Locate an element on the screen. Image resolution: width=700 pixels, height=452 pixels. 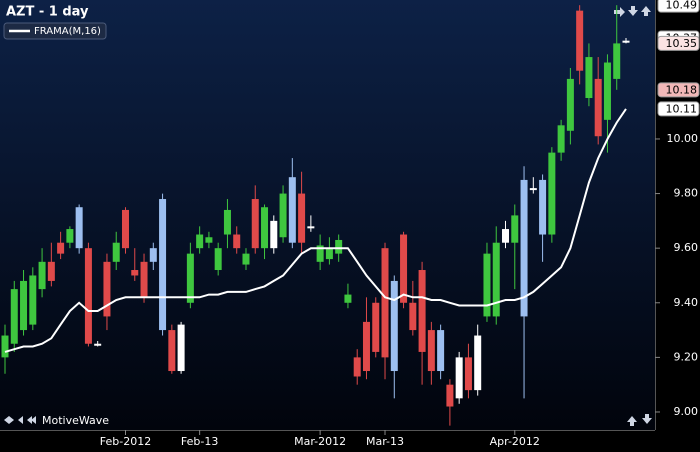
x-tick-label: Apr-2012 is located at coordinates (515, 441).